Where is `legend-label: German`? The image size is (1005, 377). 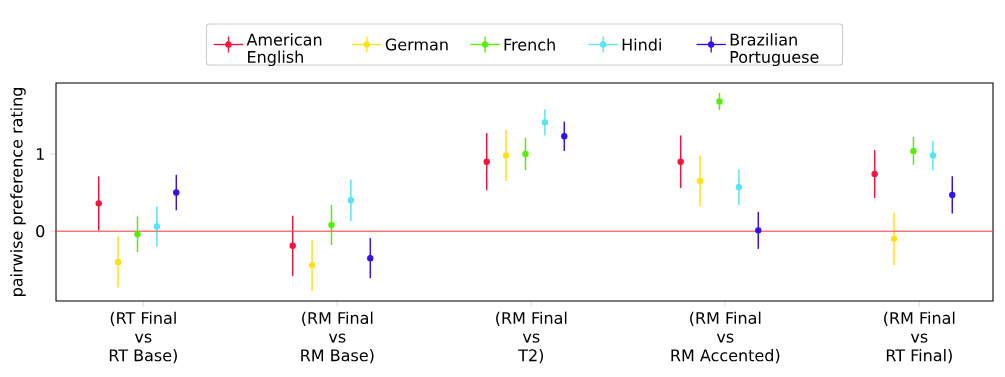 legend-label: German is located at coordinates (416, 44).